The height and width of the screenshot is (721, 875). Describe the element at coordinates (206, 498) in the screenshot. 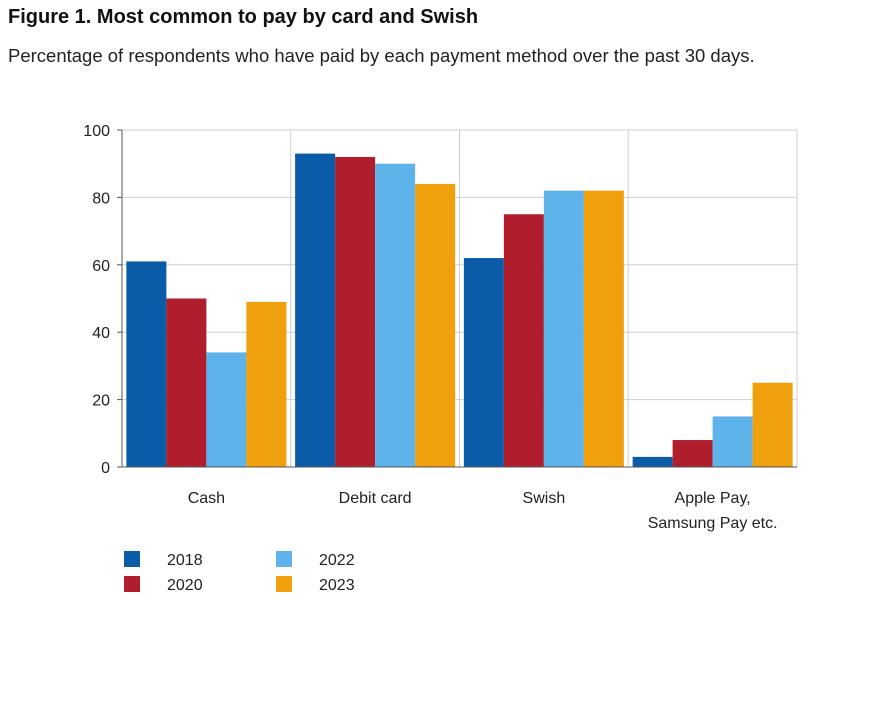

I see `x-category-label: Cash` at that location.